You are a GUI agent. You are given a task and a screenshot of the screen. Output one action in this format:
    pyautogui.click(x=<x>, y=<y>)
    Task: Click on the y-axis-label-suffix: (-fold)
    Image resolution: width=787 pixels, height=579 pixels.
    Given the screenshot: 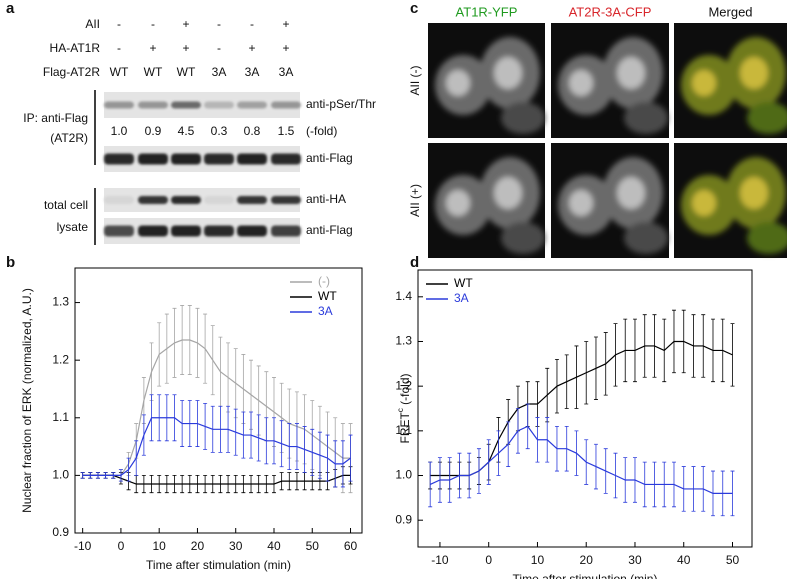 What is the action you would take?
    pyautogui.click(x=405, y=390)
    